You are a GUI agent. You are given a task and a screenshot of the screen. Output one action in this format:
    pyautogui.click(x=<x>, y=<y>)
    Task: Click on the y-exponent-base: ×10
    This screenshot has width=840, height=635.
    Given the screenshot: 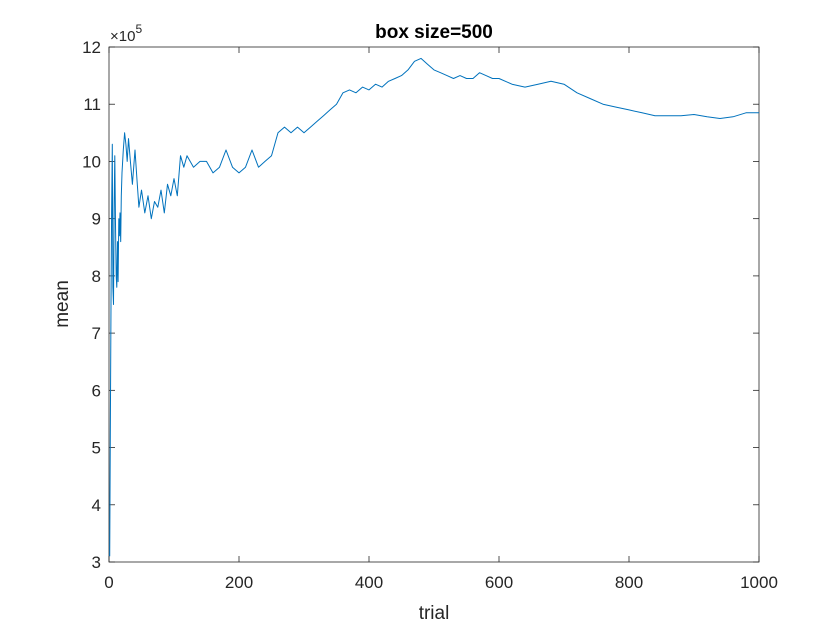 What is the action you would take?
    pyautogui.click(x=122, y=36)
    